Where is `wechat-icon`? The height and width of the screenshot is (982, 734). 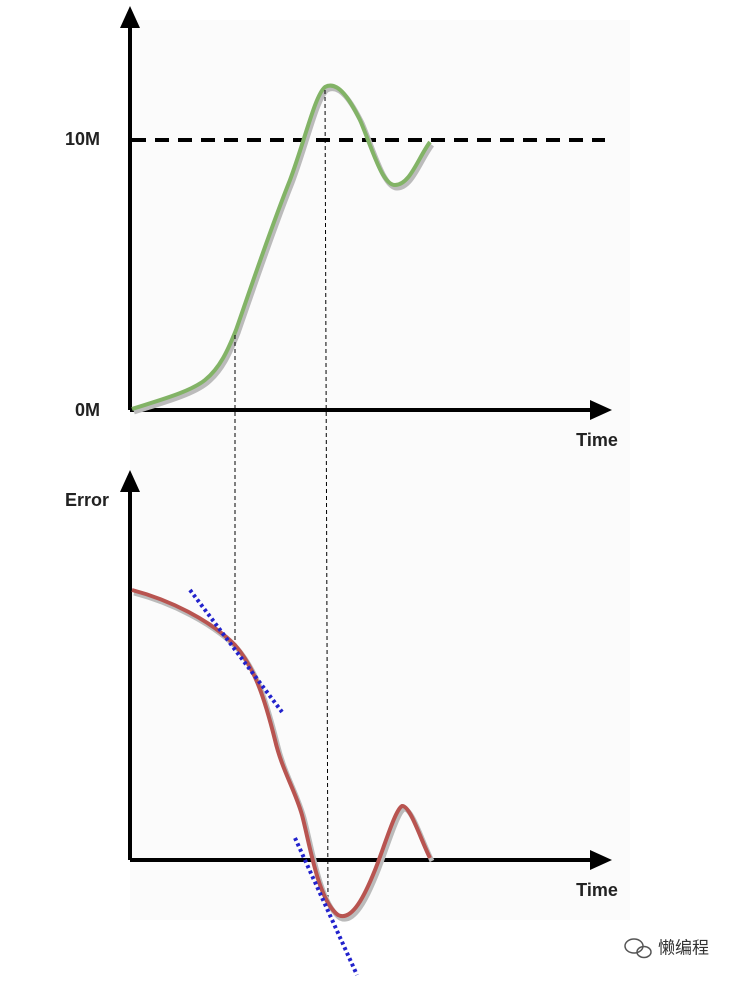
wechat-icon is located at coordinates (638, 948).